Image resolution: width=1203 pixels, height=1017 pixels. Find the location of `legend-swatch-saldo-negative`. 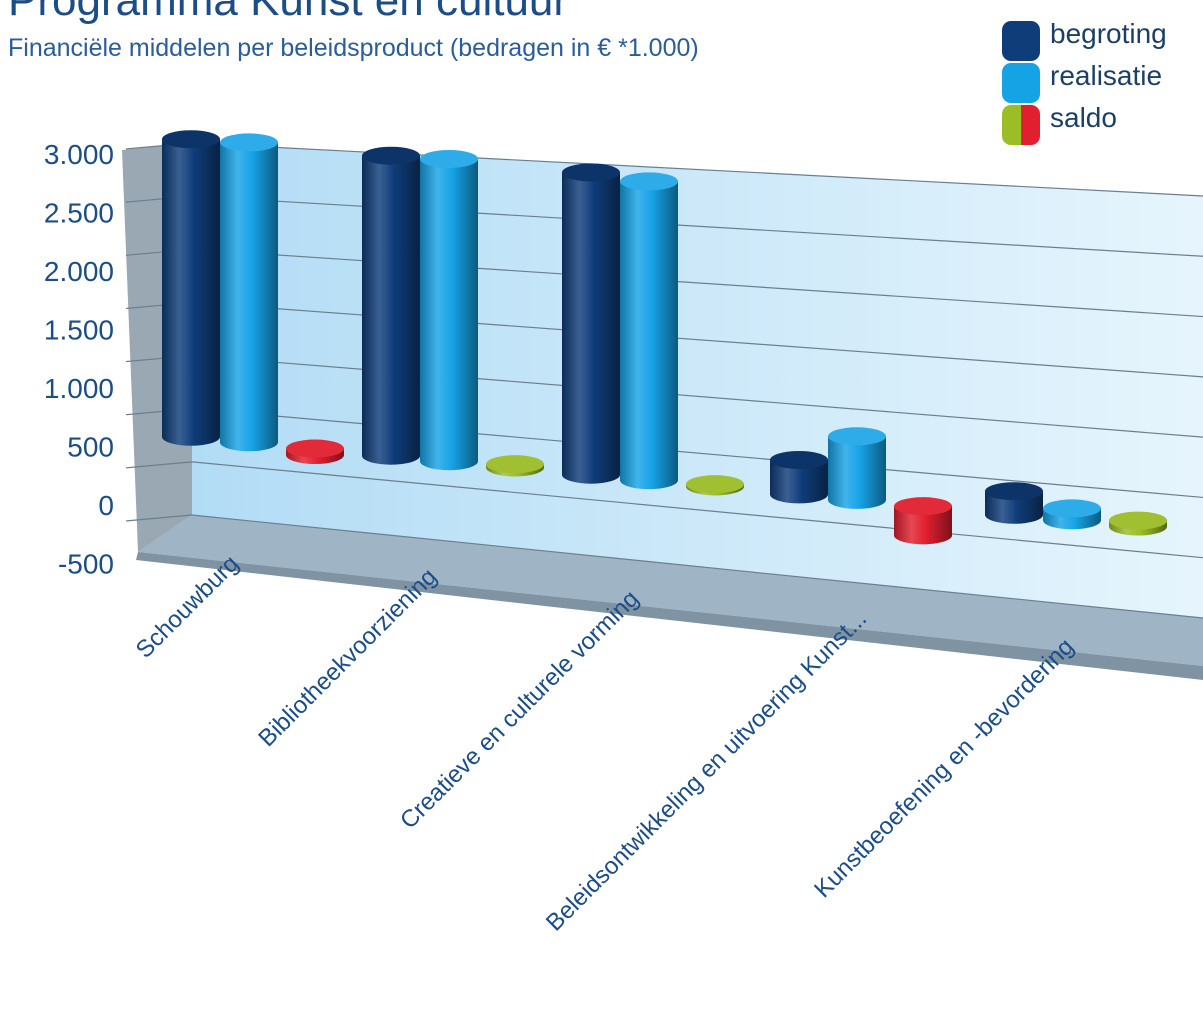

legend-swatch-saldo-negative is located at coordinates (1030, 125).